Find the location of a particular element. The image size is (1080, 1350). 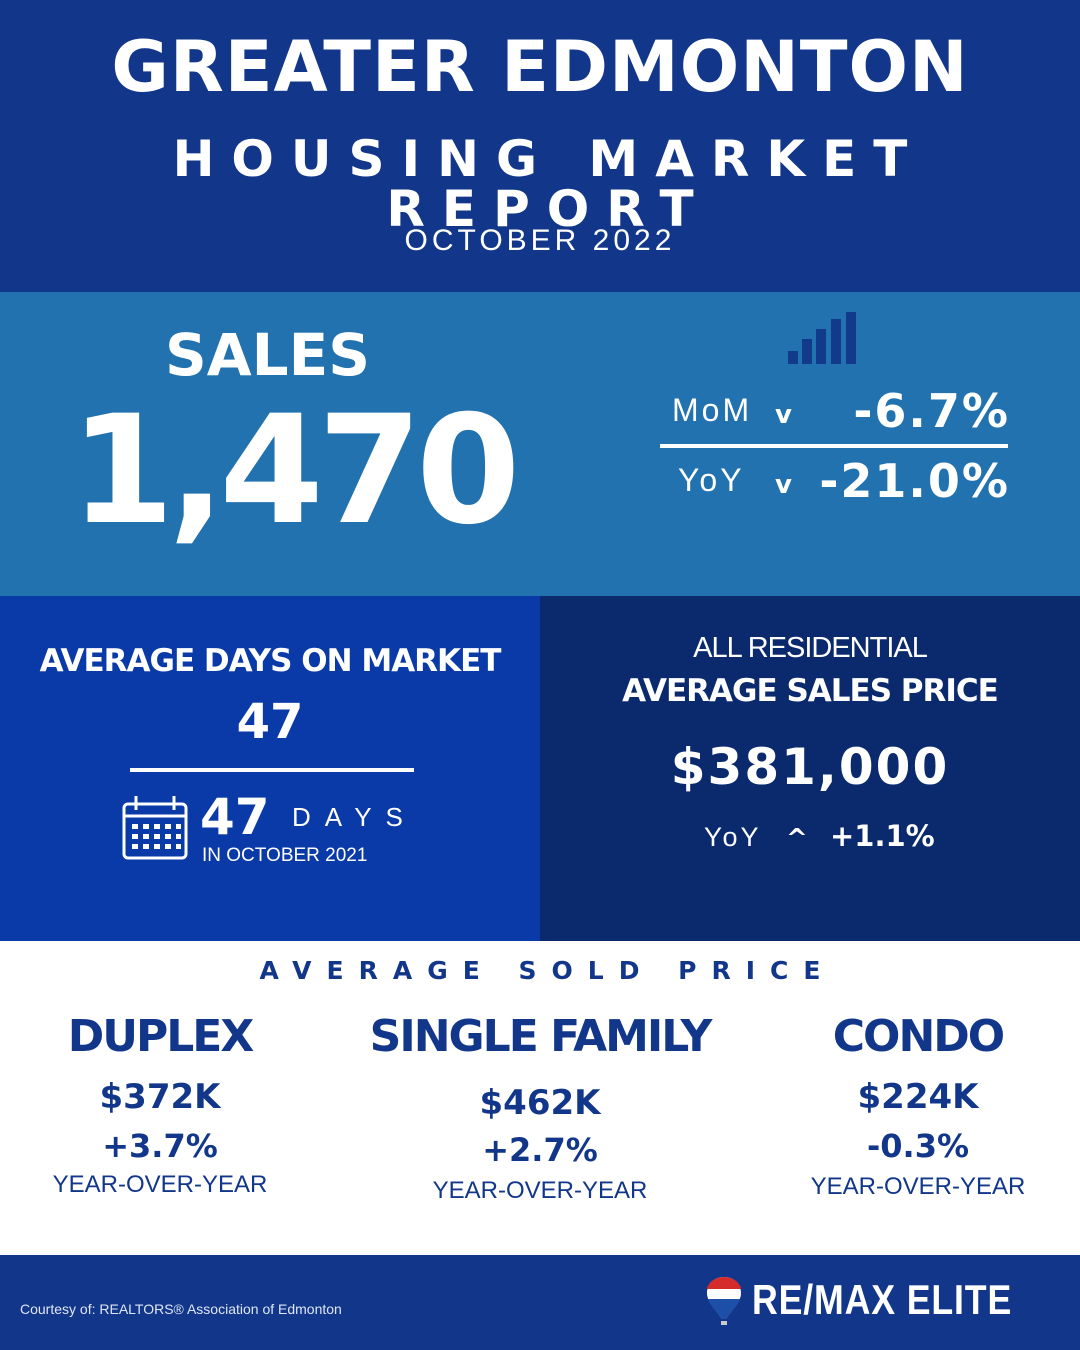

dom-value: 47 is located at coordinates (270, 722).